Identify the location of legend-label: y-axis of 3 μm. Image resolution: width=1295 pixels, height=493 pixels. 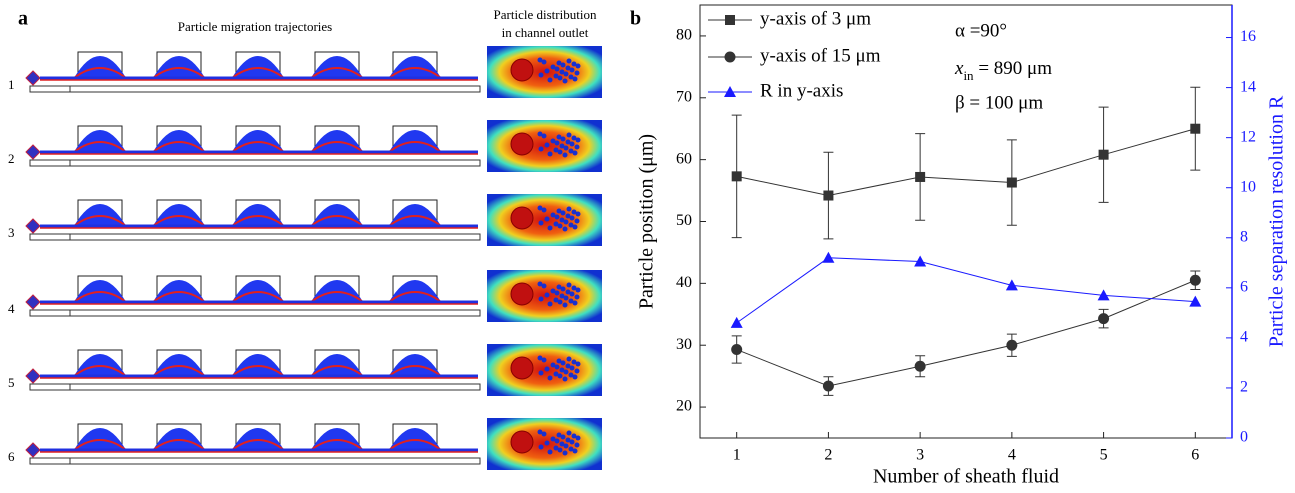
(815, 18).